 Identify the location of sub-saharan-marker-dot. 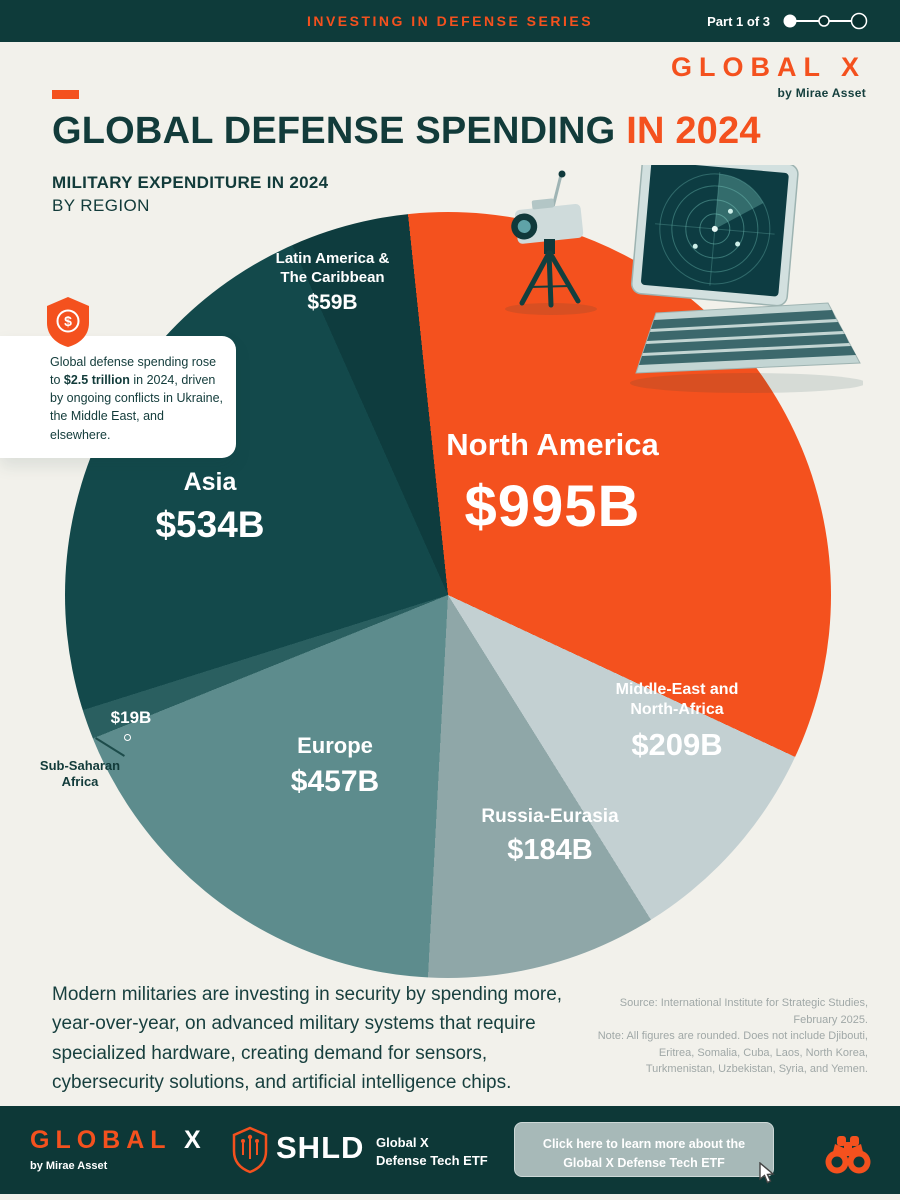
(127, 737).